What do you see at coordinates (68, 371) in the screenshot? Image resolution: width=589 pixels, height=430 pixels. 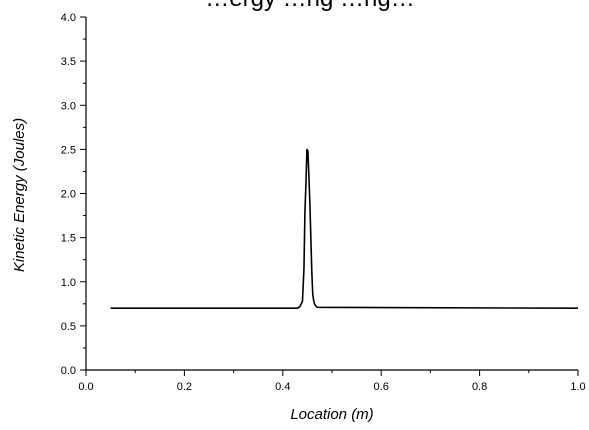 I see `y-tick-label: 0.0` at bounding box center [68, 371].